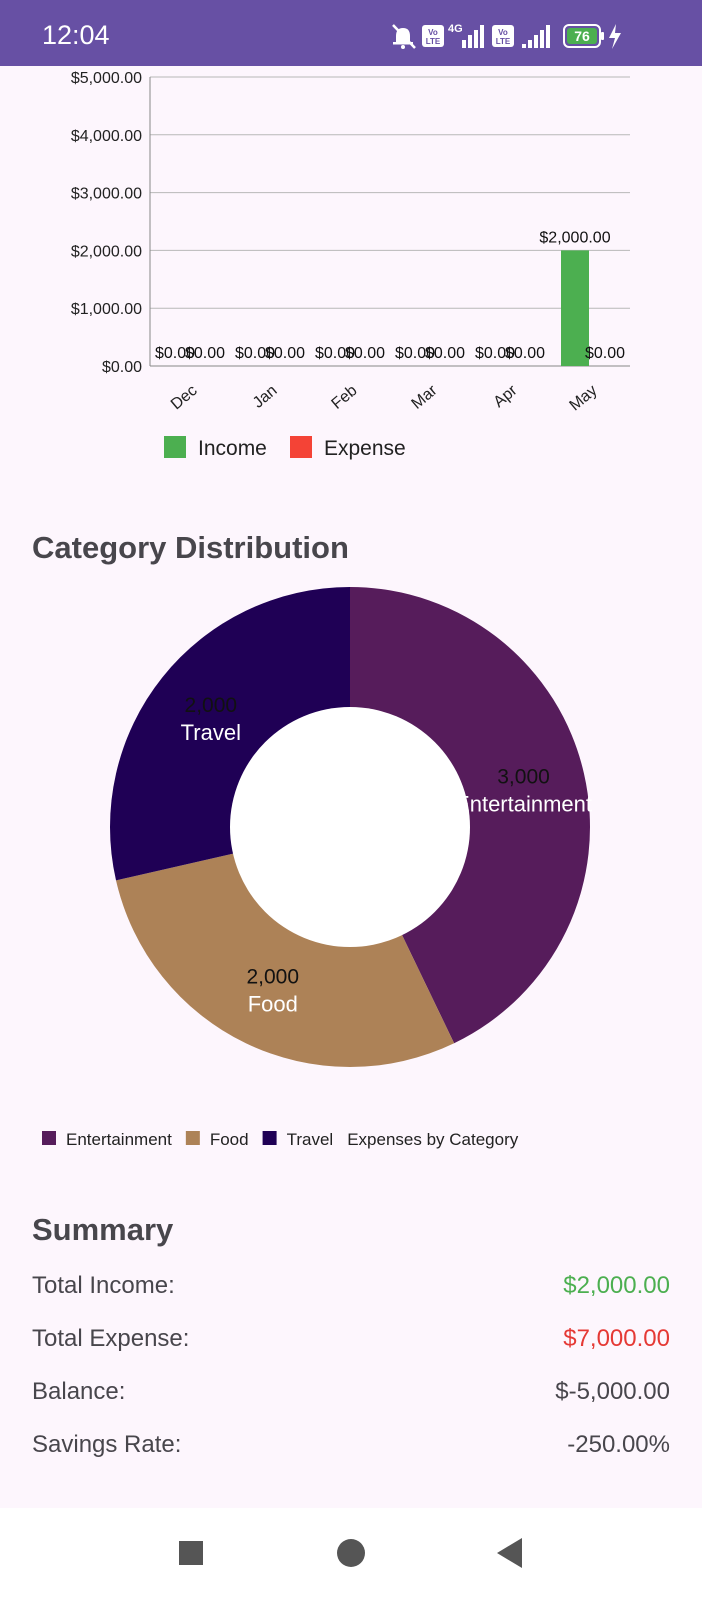  What do you see at coordinates (365, 448) in the screenshot?
I see `legend-label: Expense` at bounding box center [365, 448].